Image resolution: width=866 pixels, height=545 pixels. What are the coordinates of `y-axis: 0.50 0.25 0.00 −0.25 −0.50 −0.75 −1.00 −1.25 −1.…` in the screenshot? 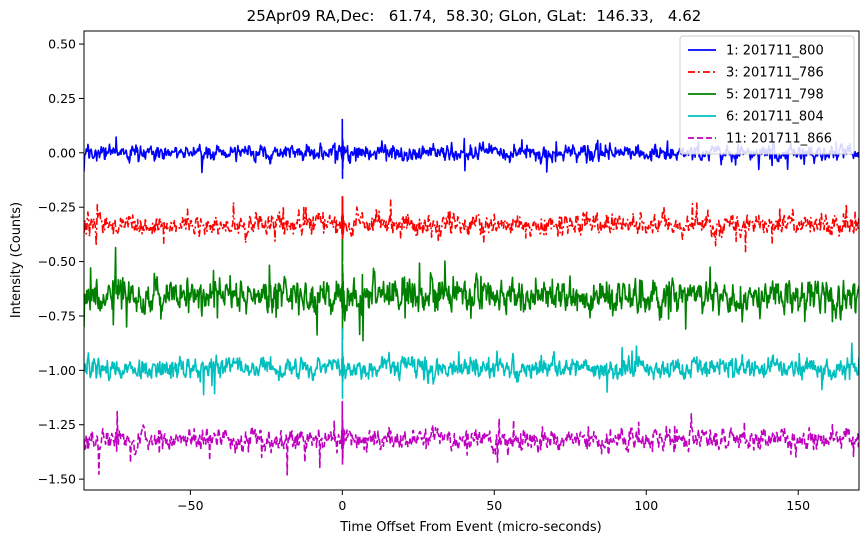 It's located at (61, 262).